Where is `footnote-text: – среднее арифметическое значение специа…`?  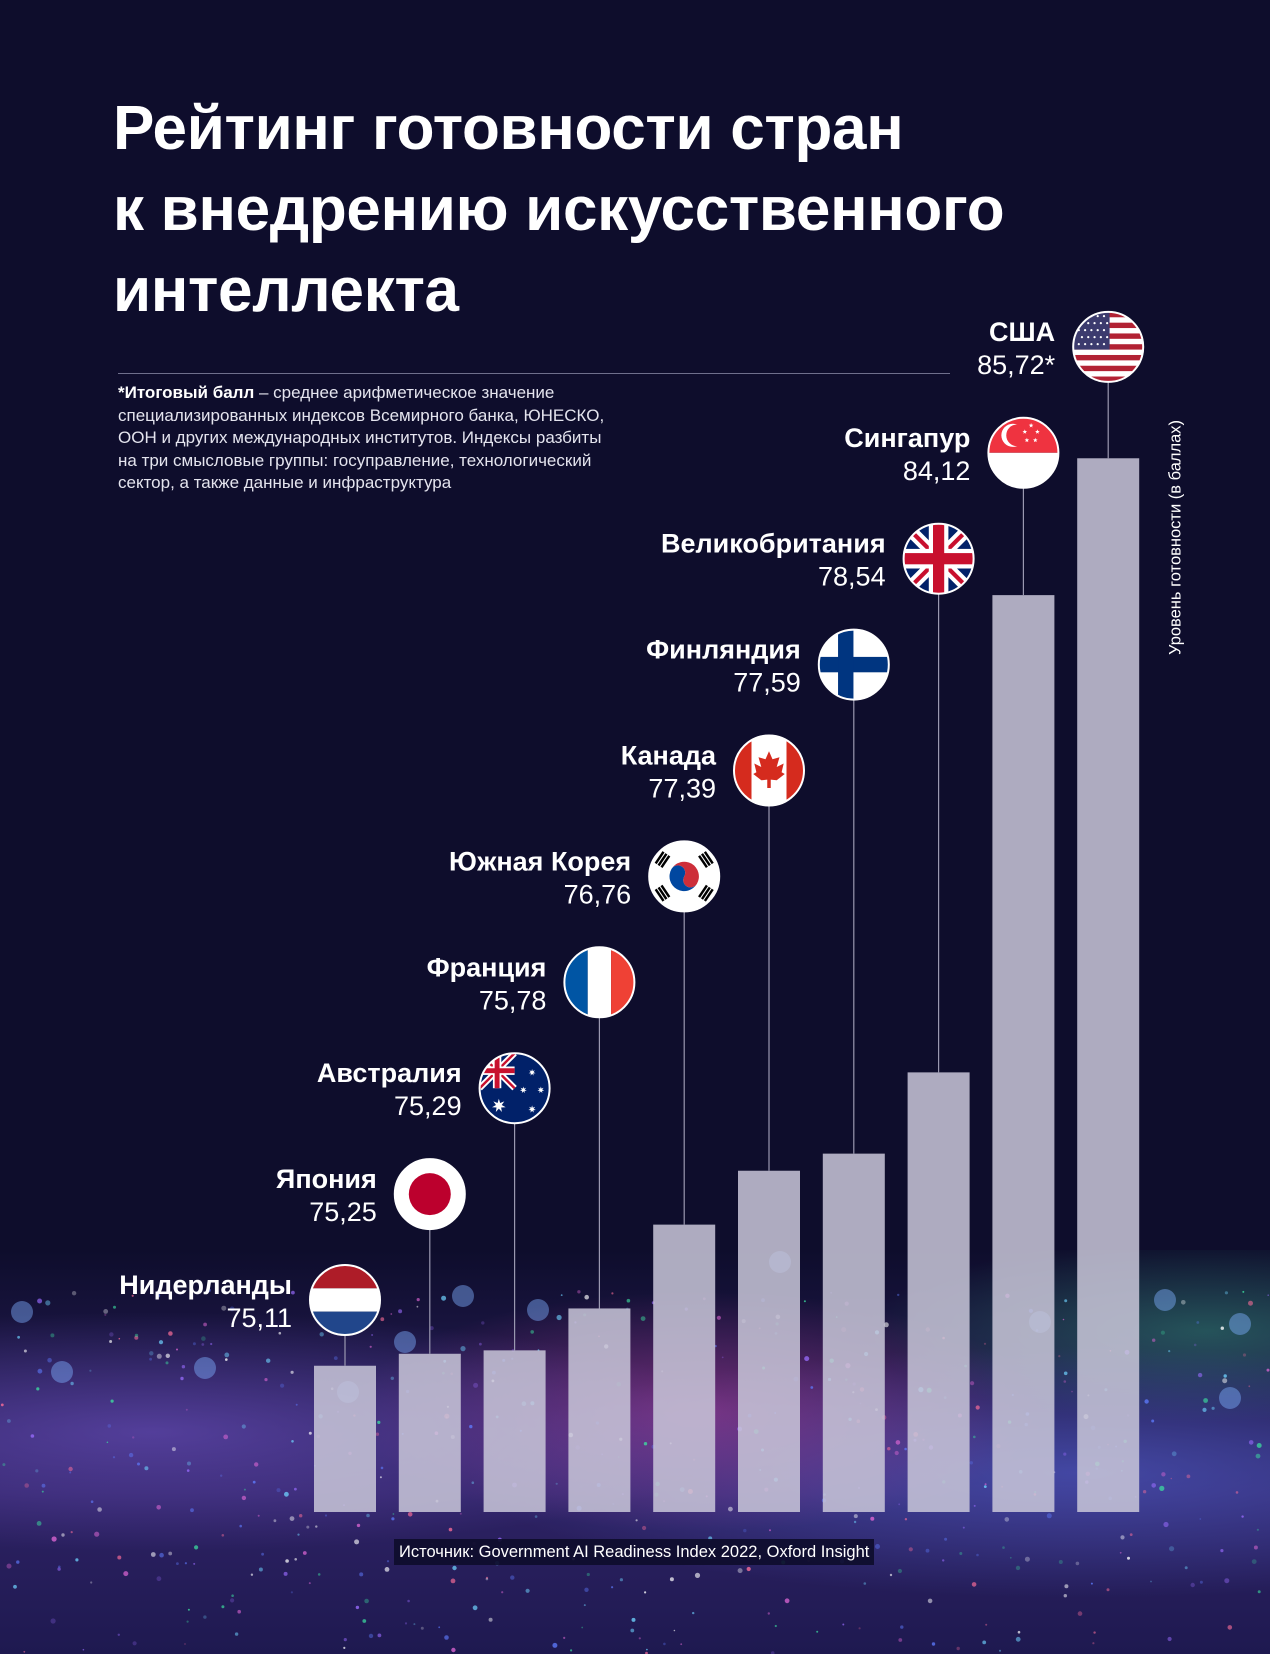
footnote-text: – среднее арифметическое значение специа… is located at coordinates (361, 437).